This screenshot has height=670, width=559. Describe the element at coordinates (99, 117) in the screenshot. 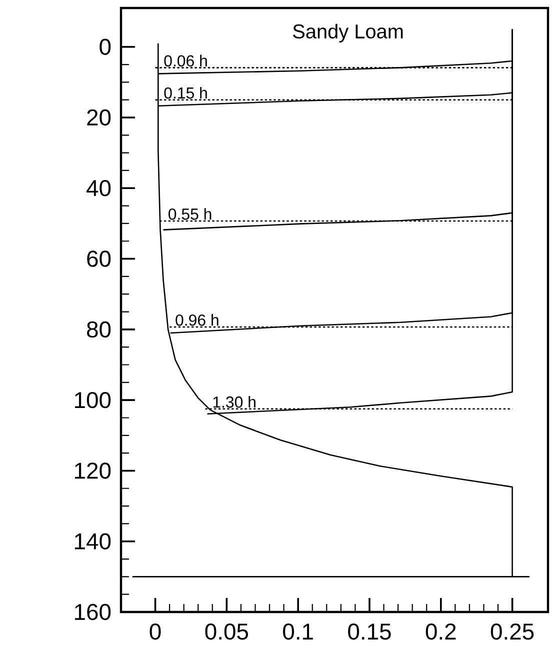

I see `y-tick-label: 20` at that location.